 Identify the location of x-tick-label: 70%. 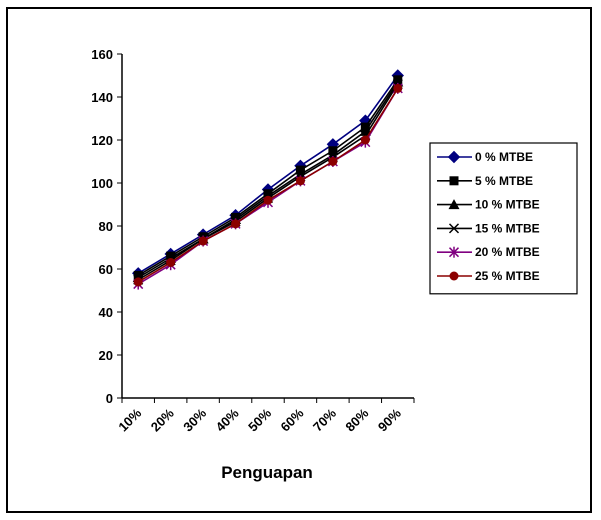
(324, 419).